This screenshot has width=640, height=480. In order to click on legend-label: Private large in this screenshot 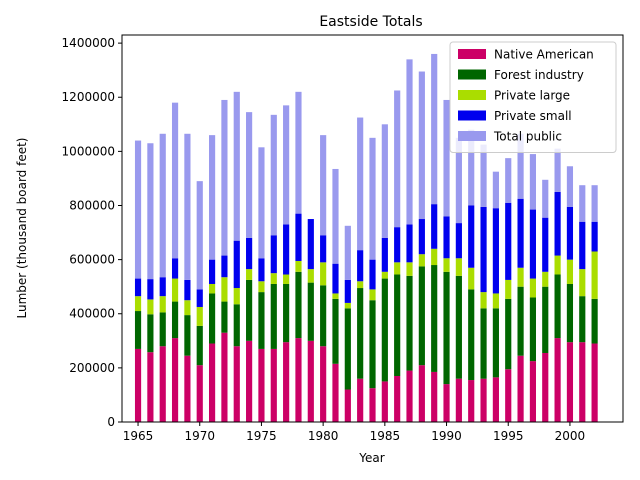, I will do `click(532, 96)`.